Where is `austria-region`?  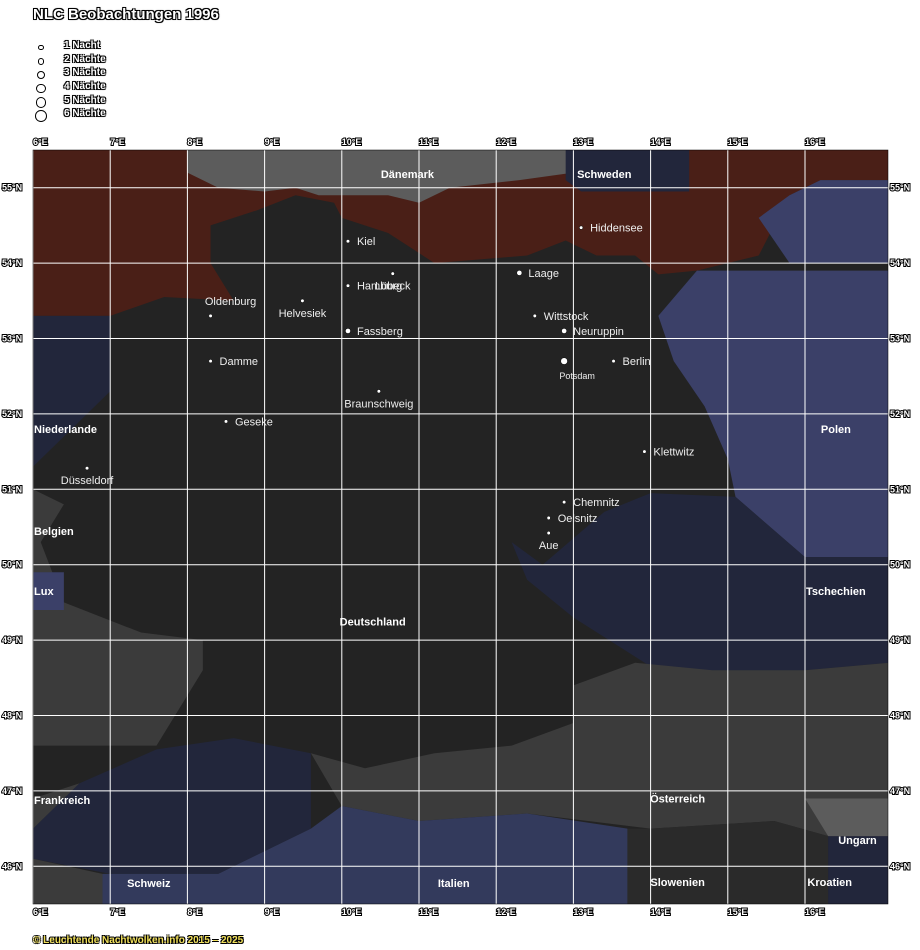 austria-region is located at coordinates (599, 749).